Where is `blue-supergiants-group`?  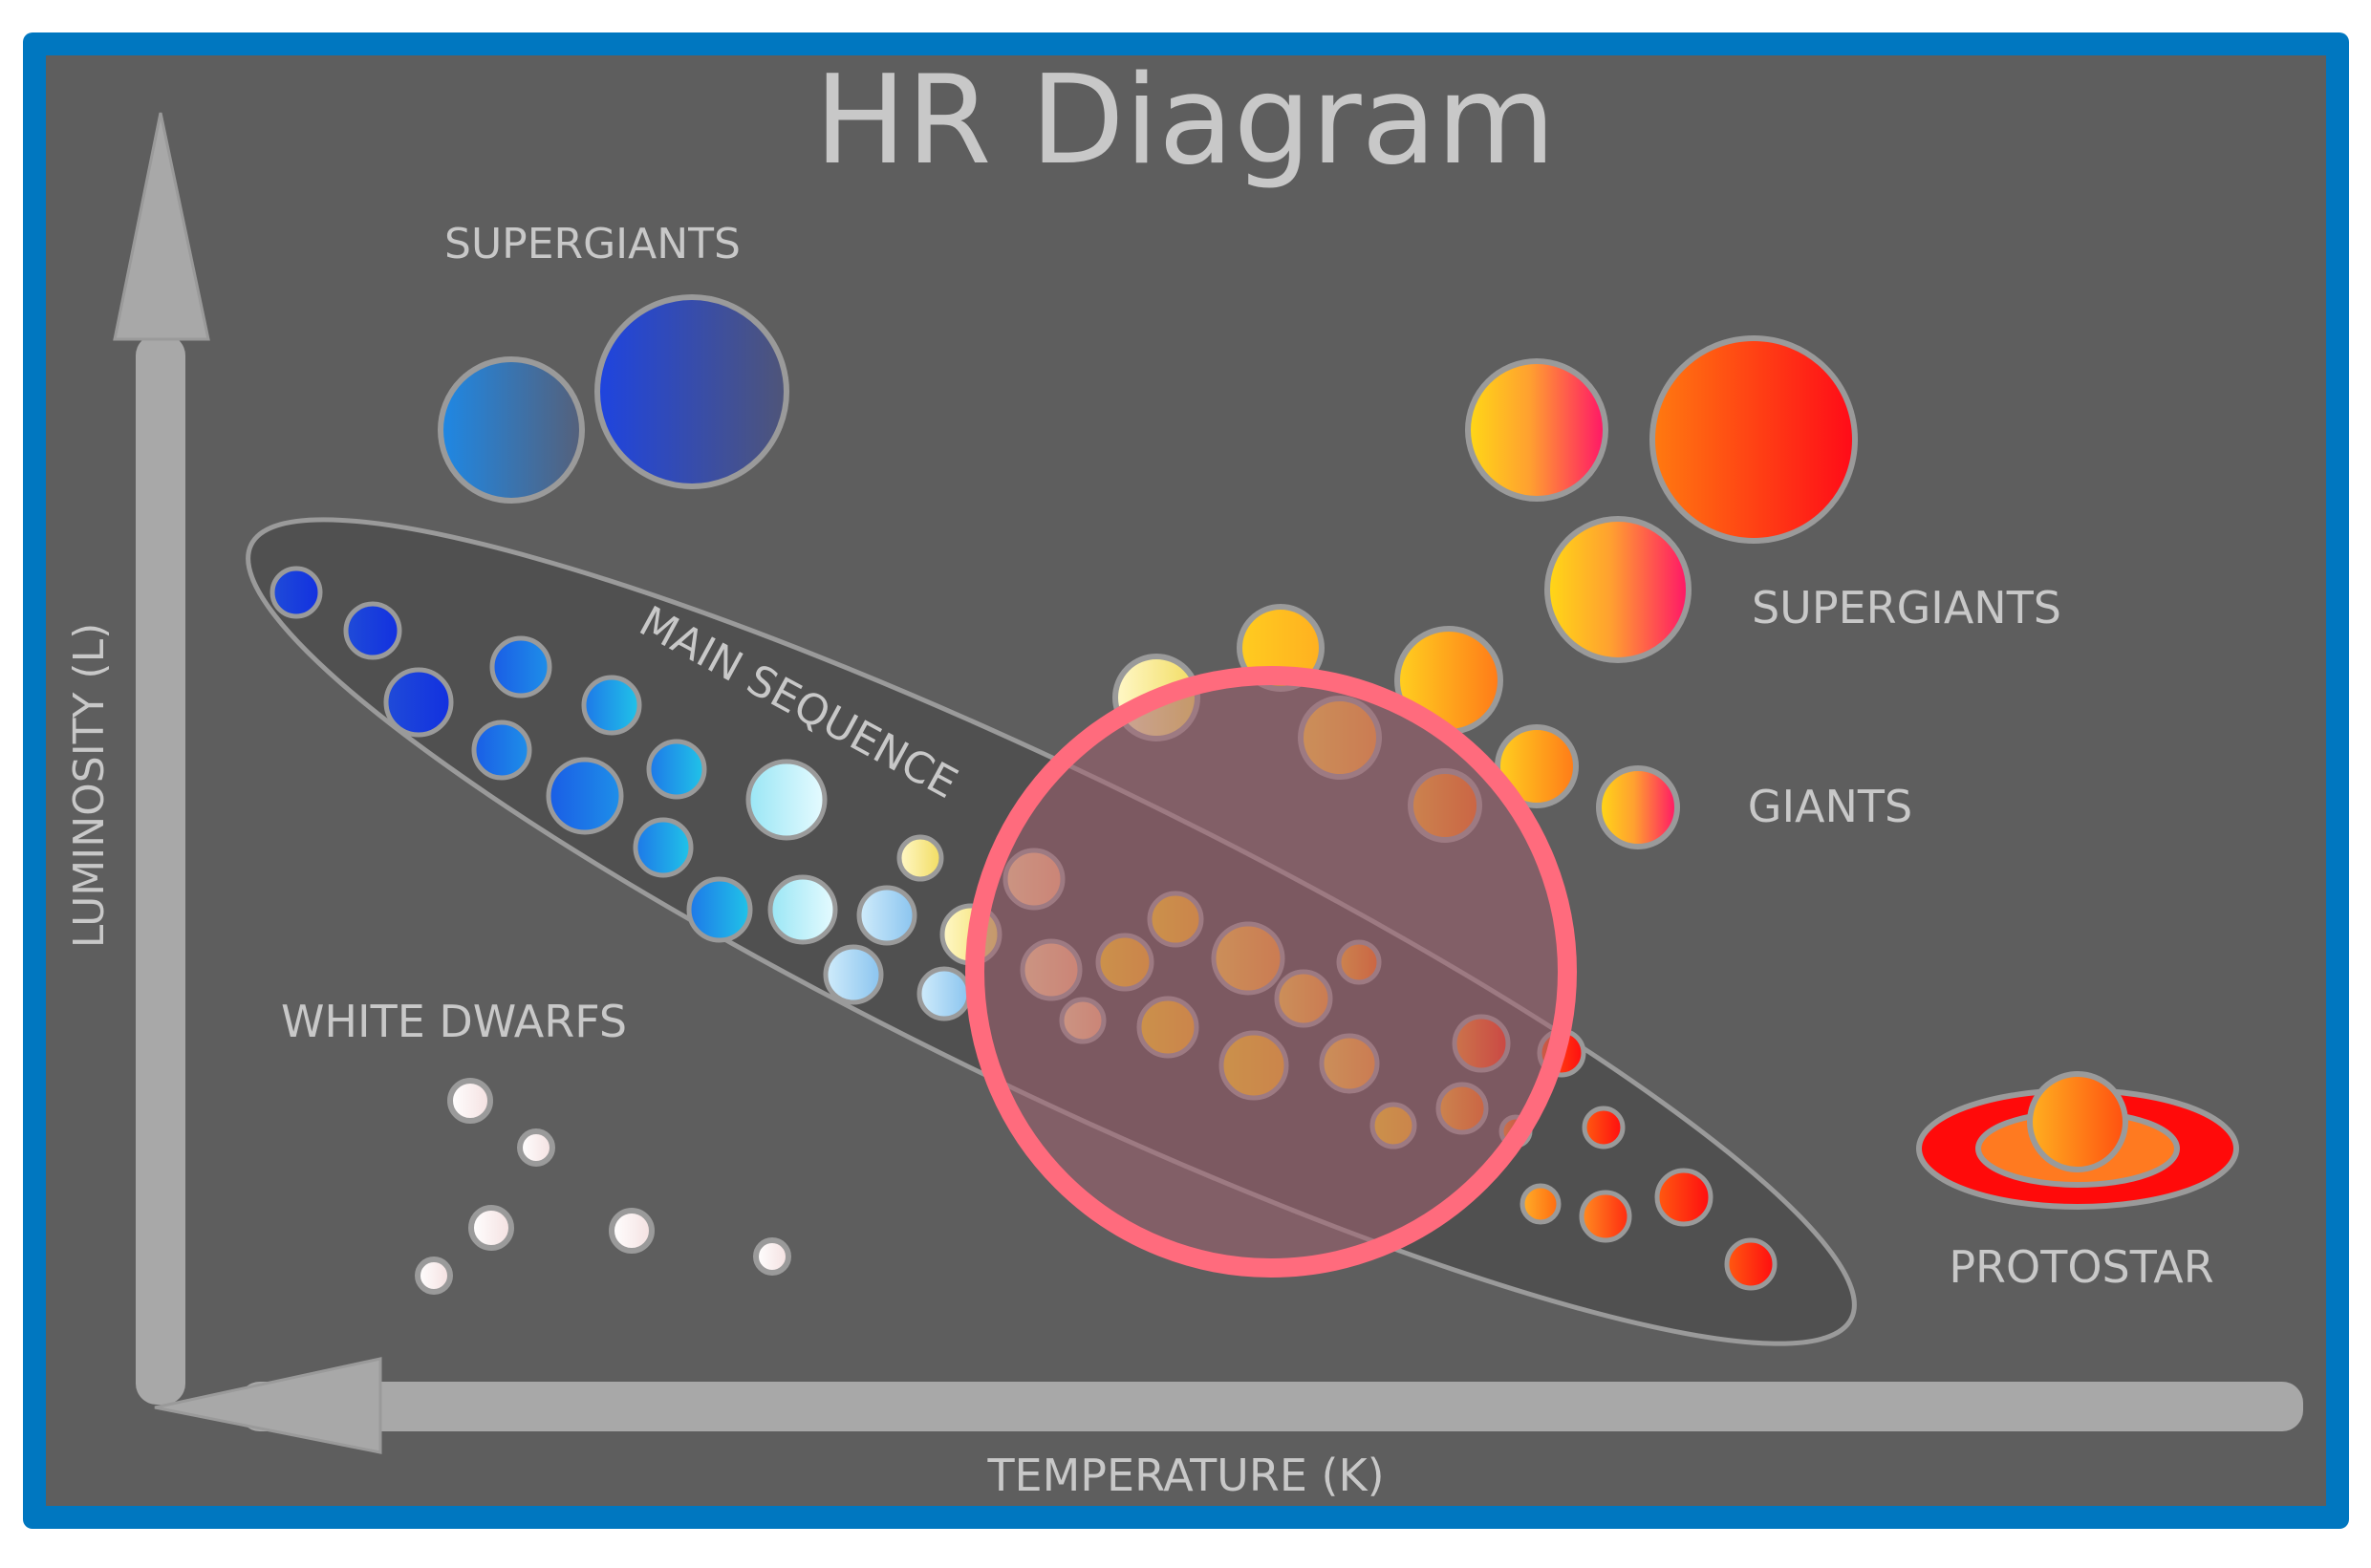 blue-supergiants-group is located at coordinates (613, 399).